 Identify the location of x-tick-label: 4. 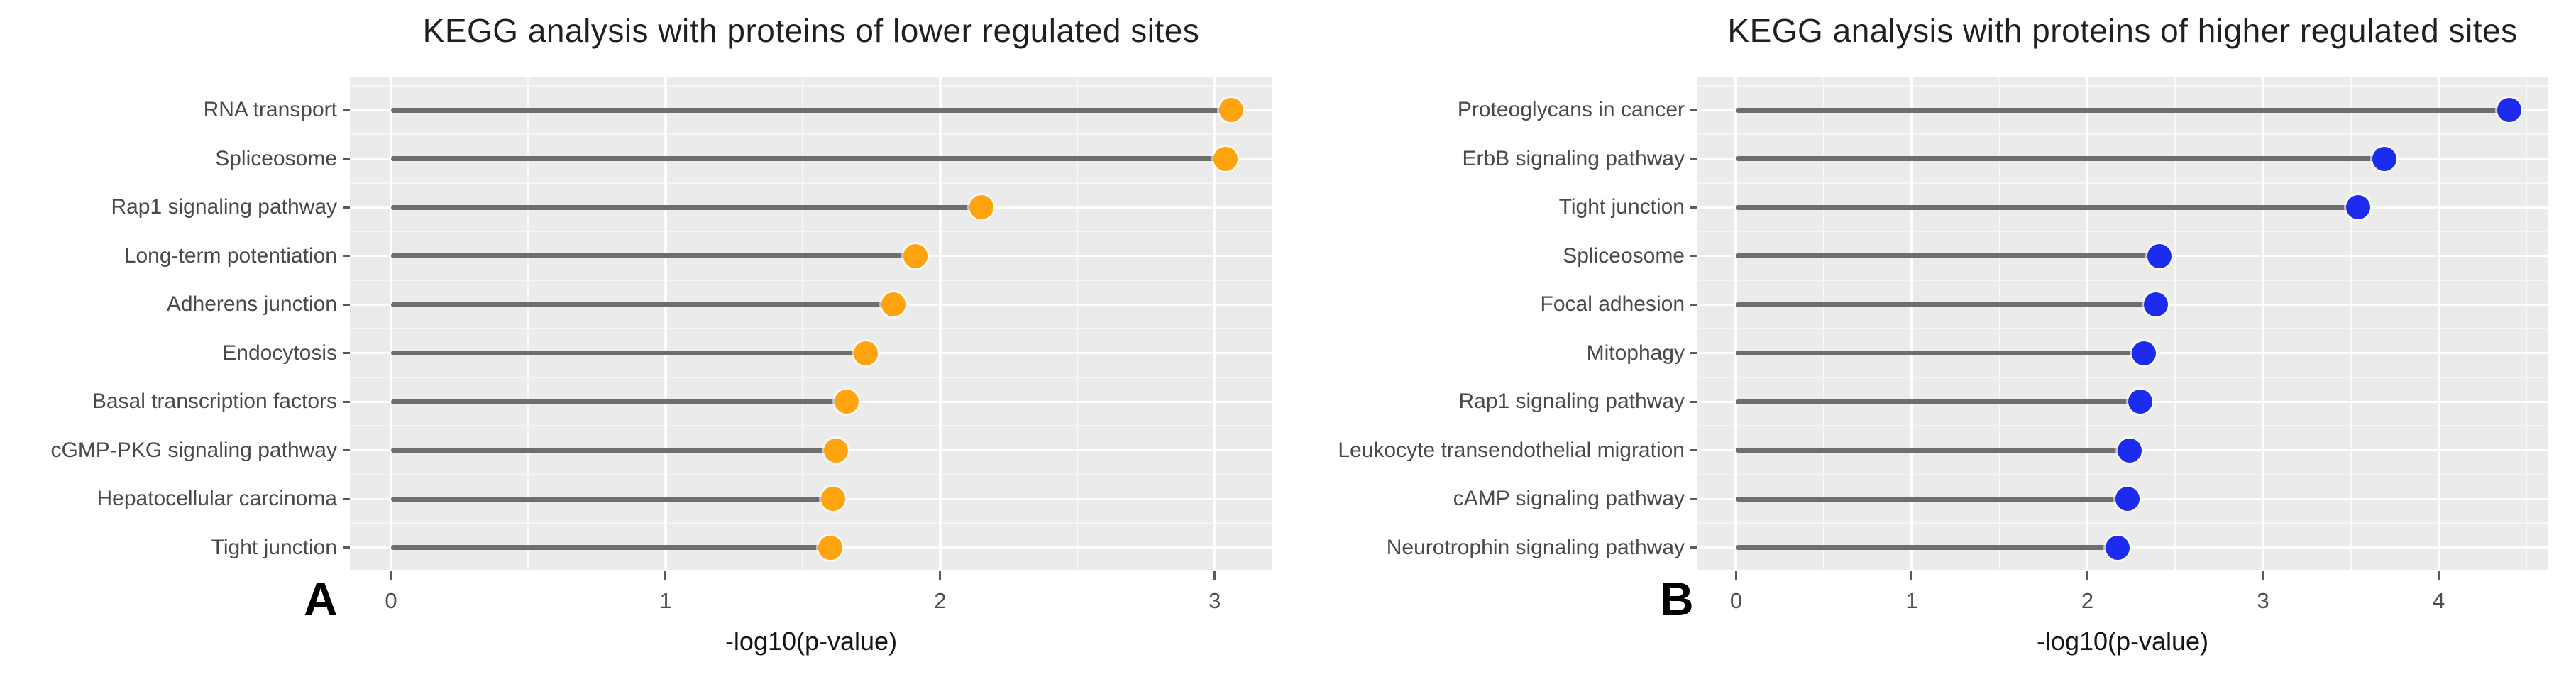
(2438, 600).